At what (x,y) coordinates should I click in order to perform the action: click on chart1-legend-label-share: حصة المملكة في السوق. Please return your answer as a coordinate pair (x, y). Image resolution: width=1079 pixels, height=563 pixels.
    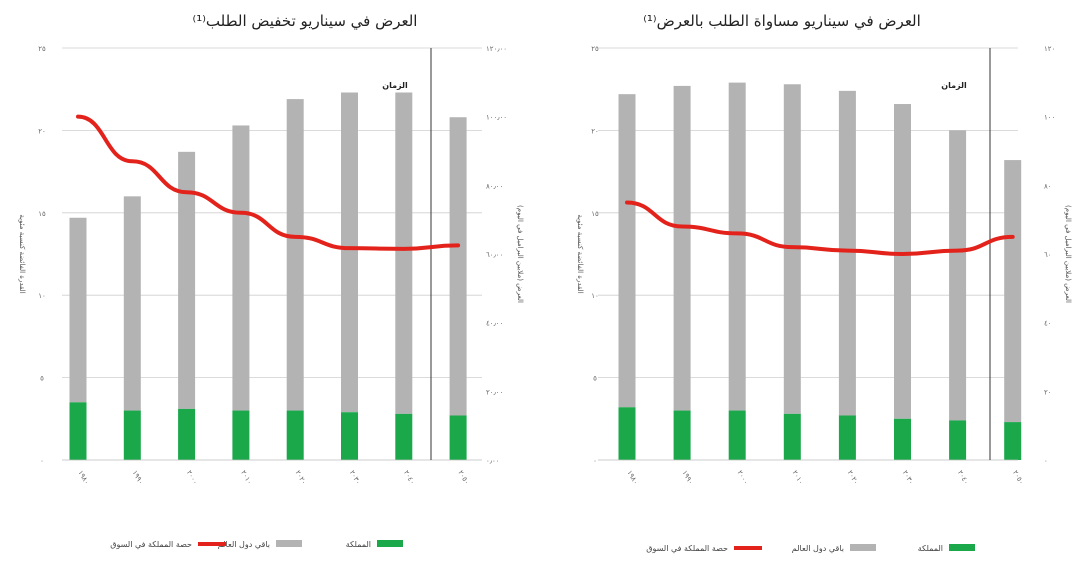
    Looking at the image, I should click on (151, 544).